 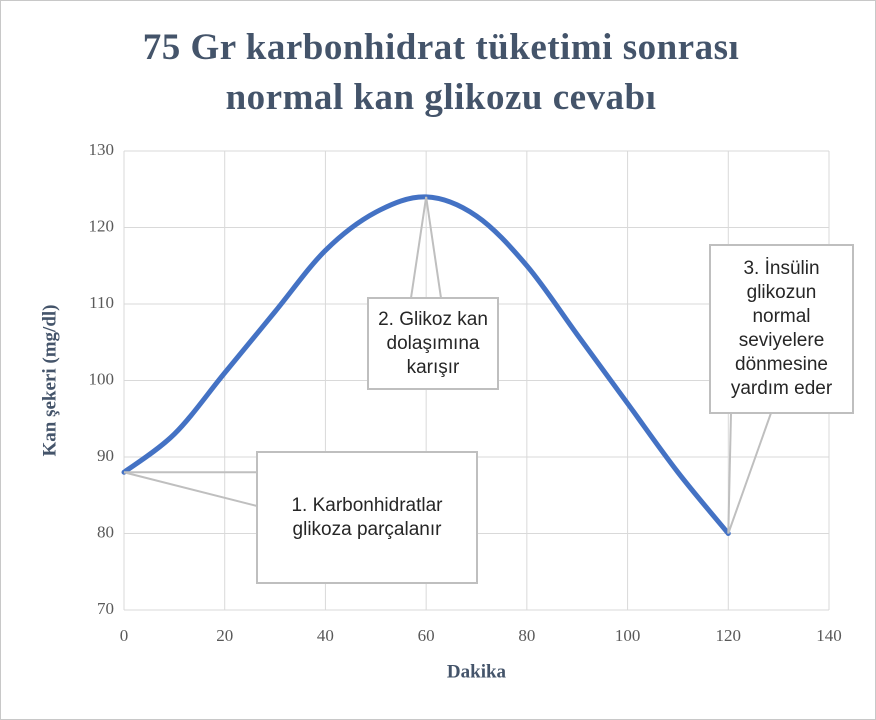 I want to click on y-tick-label: 90, so click(x=105, y=455).